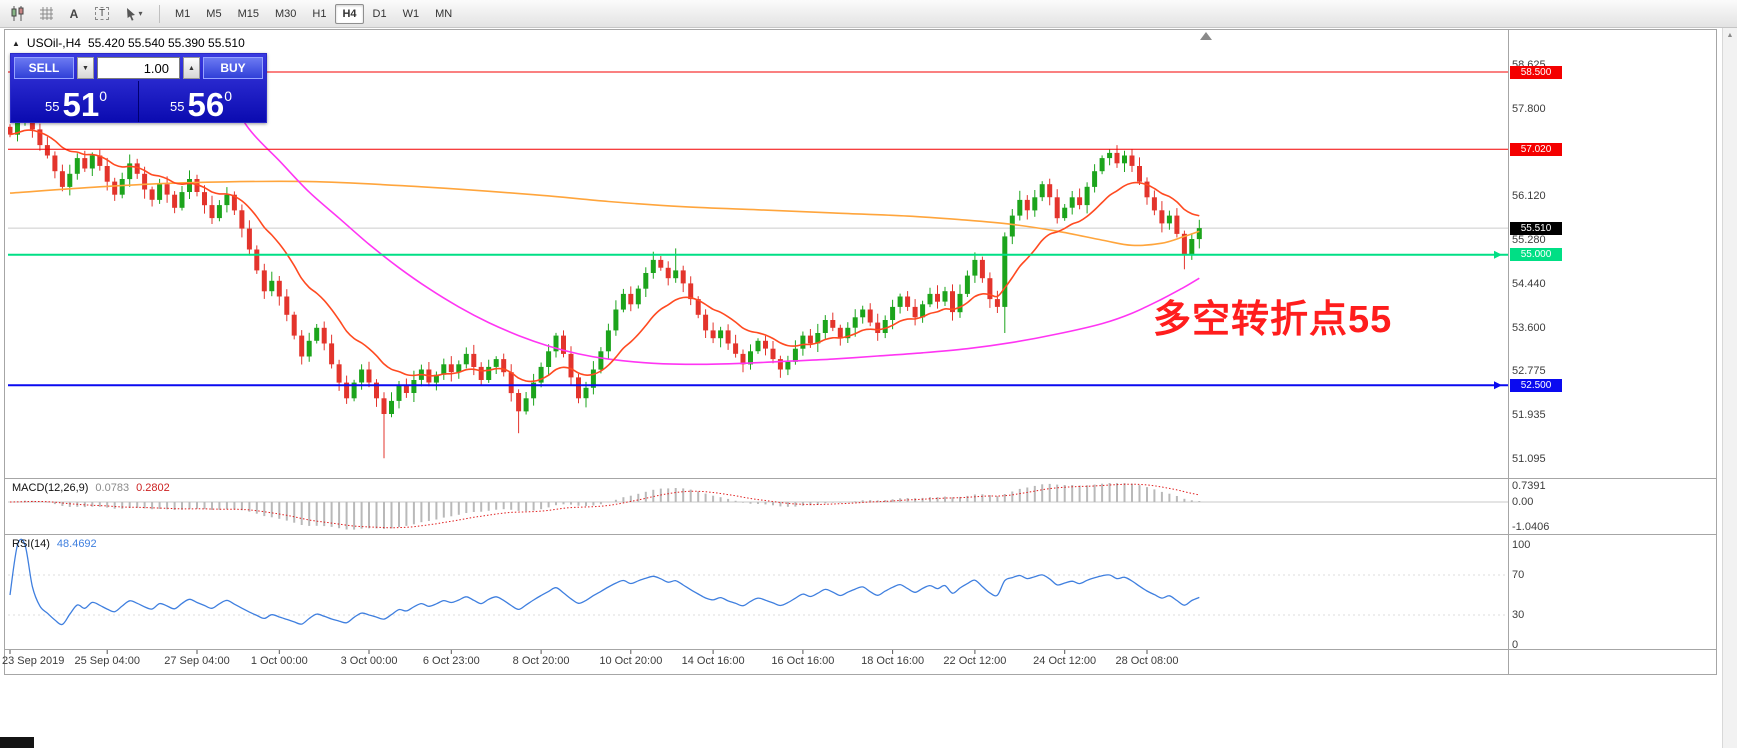 The width and height of the screenshot is (1737, 748). What do you see at coordinates (233, 68) in the screenshot?
I see `buy-button: BUY` at bounding box center [233, 68].